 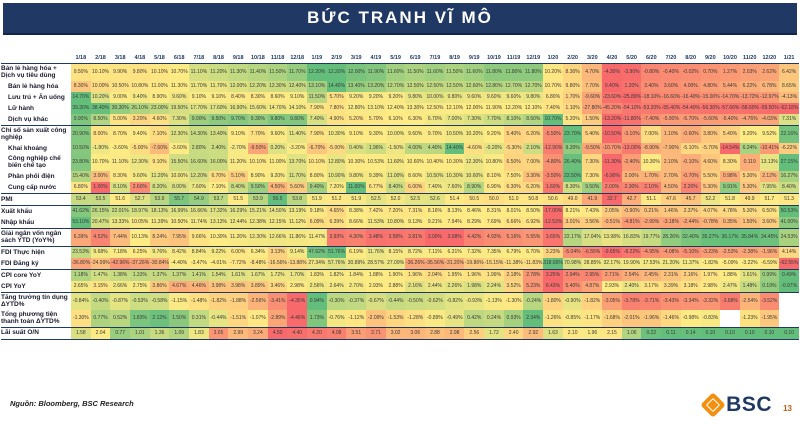 I want to click on cell: 12.10%, so click(x=533, y=108).